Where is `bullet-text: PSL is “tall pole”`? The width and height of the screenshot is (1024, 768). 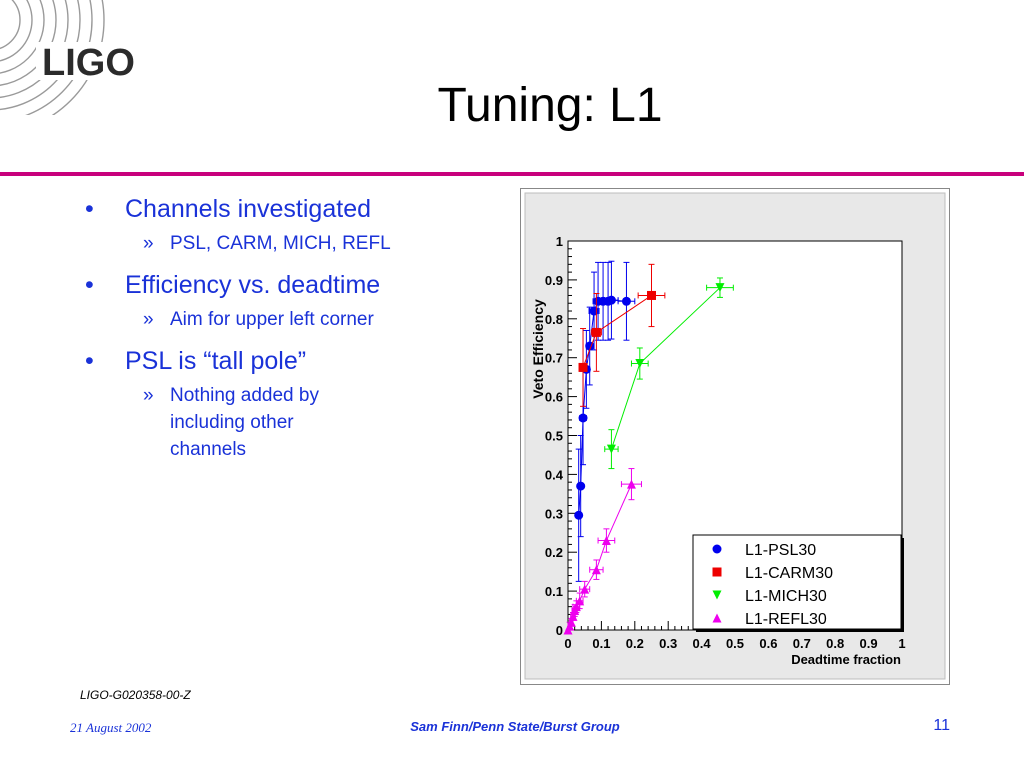 bullet-text: PSL is “tall pole” is located at coordinates (216, 361).